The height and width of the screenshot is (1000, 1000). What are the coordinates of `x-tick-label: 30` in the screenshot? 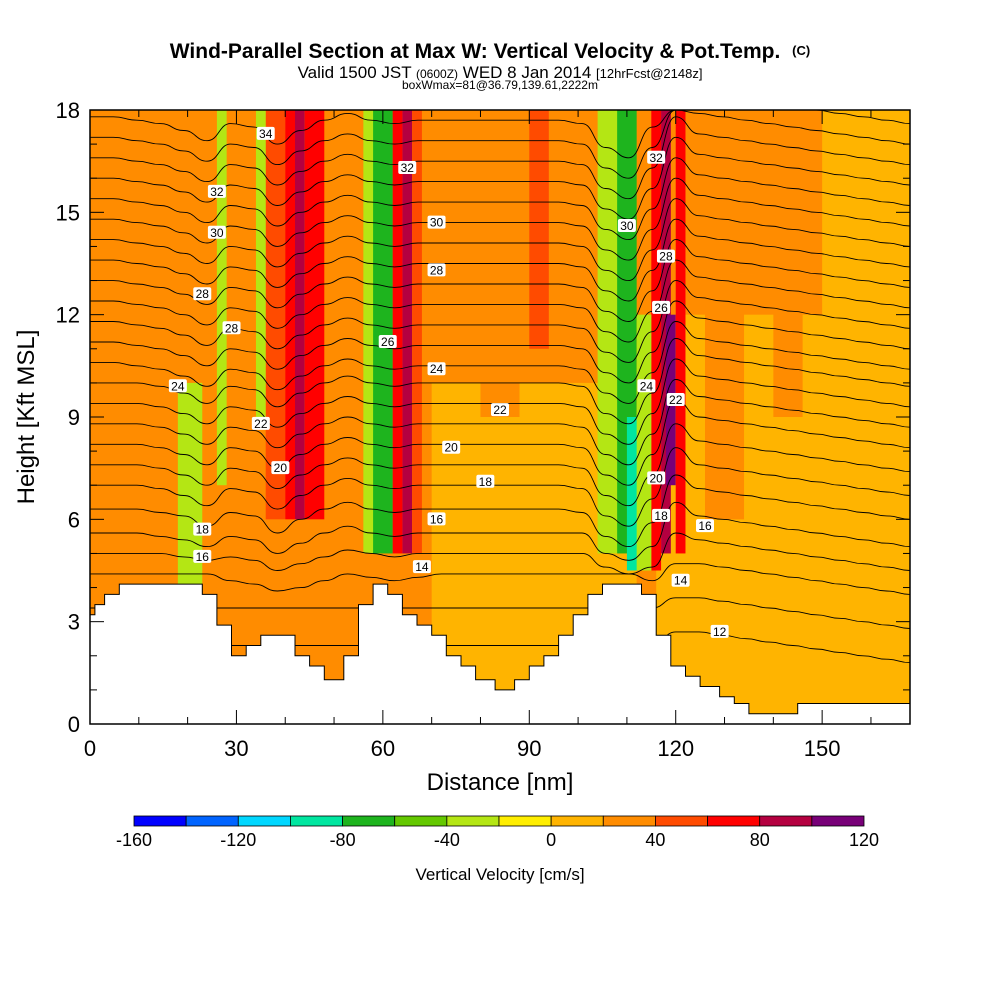 It's located at (236, 748).